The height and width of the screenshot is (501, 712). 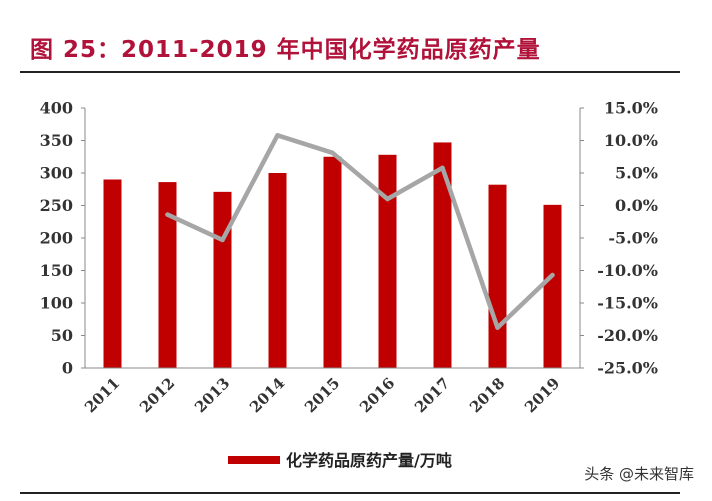 What do you see at coordinates (56, 140) in the screenshot?
I see `left-tick-label: 350` at bounding box center [56, 140].